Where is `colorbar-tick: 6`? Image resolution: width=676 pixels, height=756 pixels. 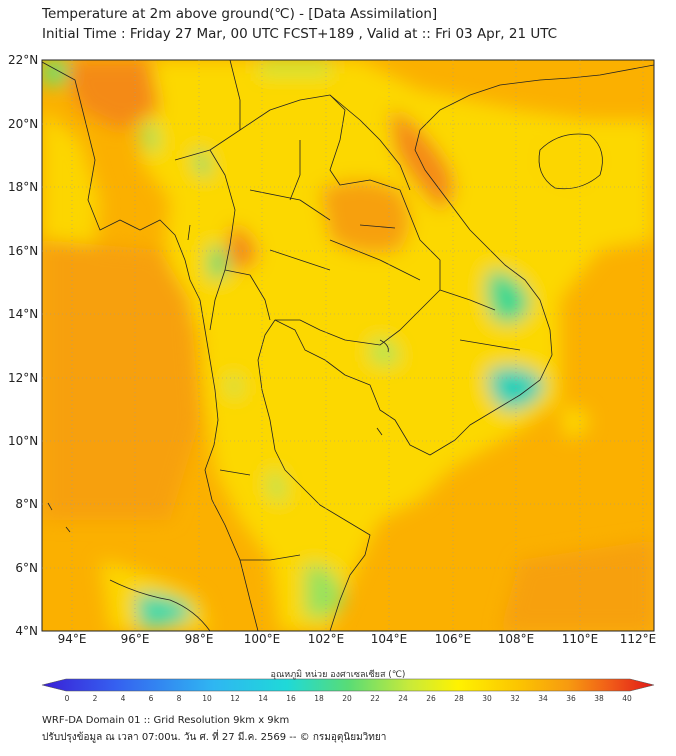 colorbar-tick: 6 is located at coordinates (151, 698).